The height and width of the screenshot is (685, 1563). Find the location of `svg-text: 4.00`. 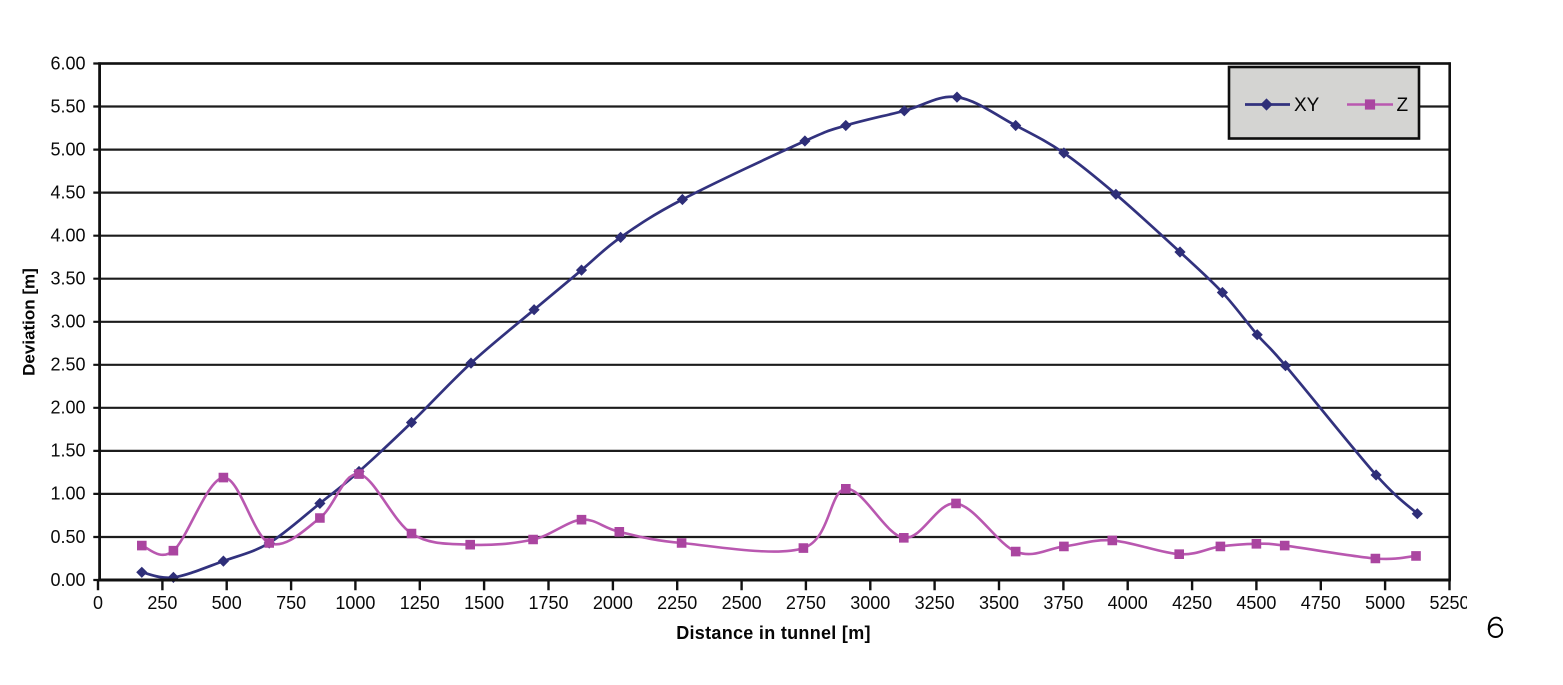

svg-text: 4.00 is located at coordinates (67, 236).